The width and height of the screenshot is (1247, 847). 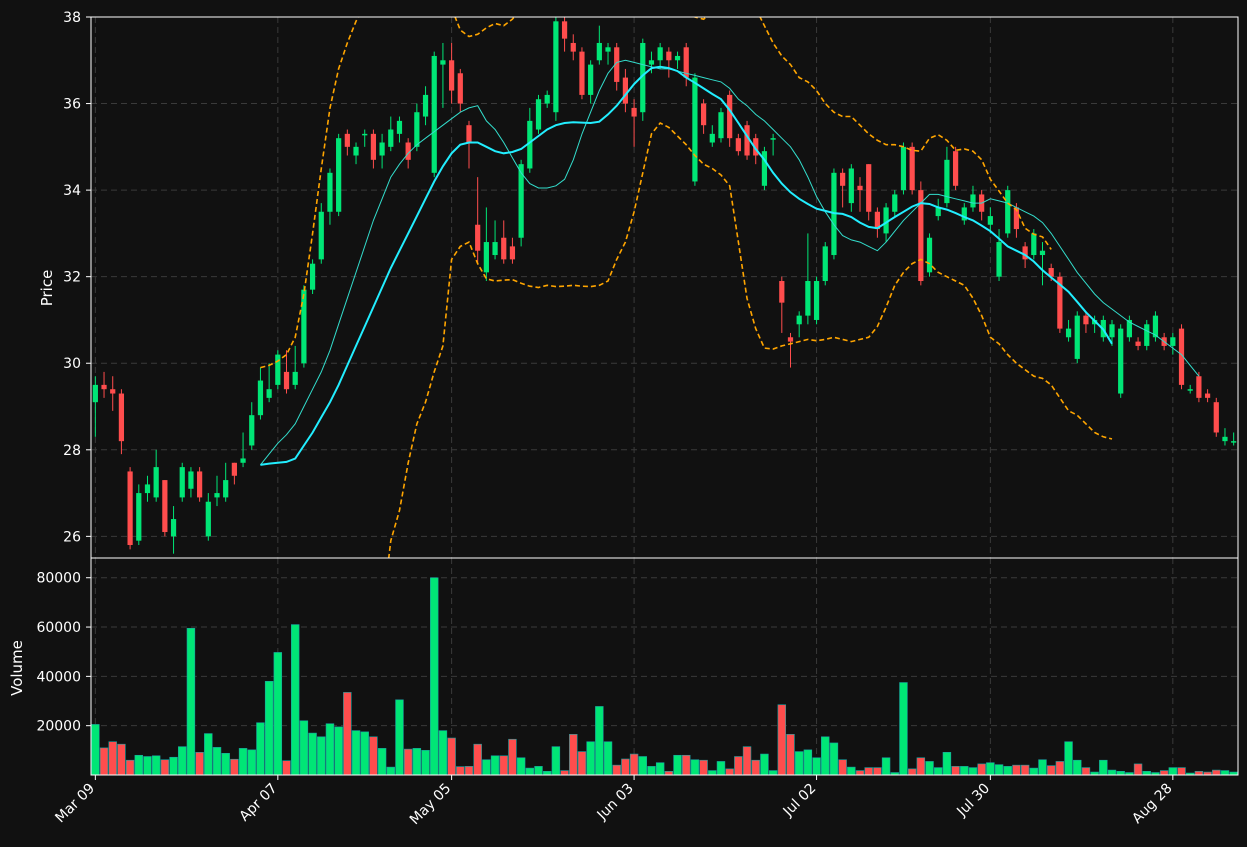 I want to click on volume-tick-label: 60000, so click(x=58, y=628).